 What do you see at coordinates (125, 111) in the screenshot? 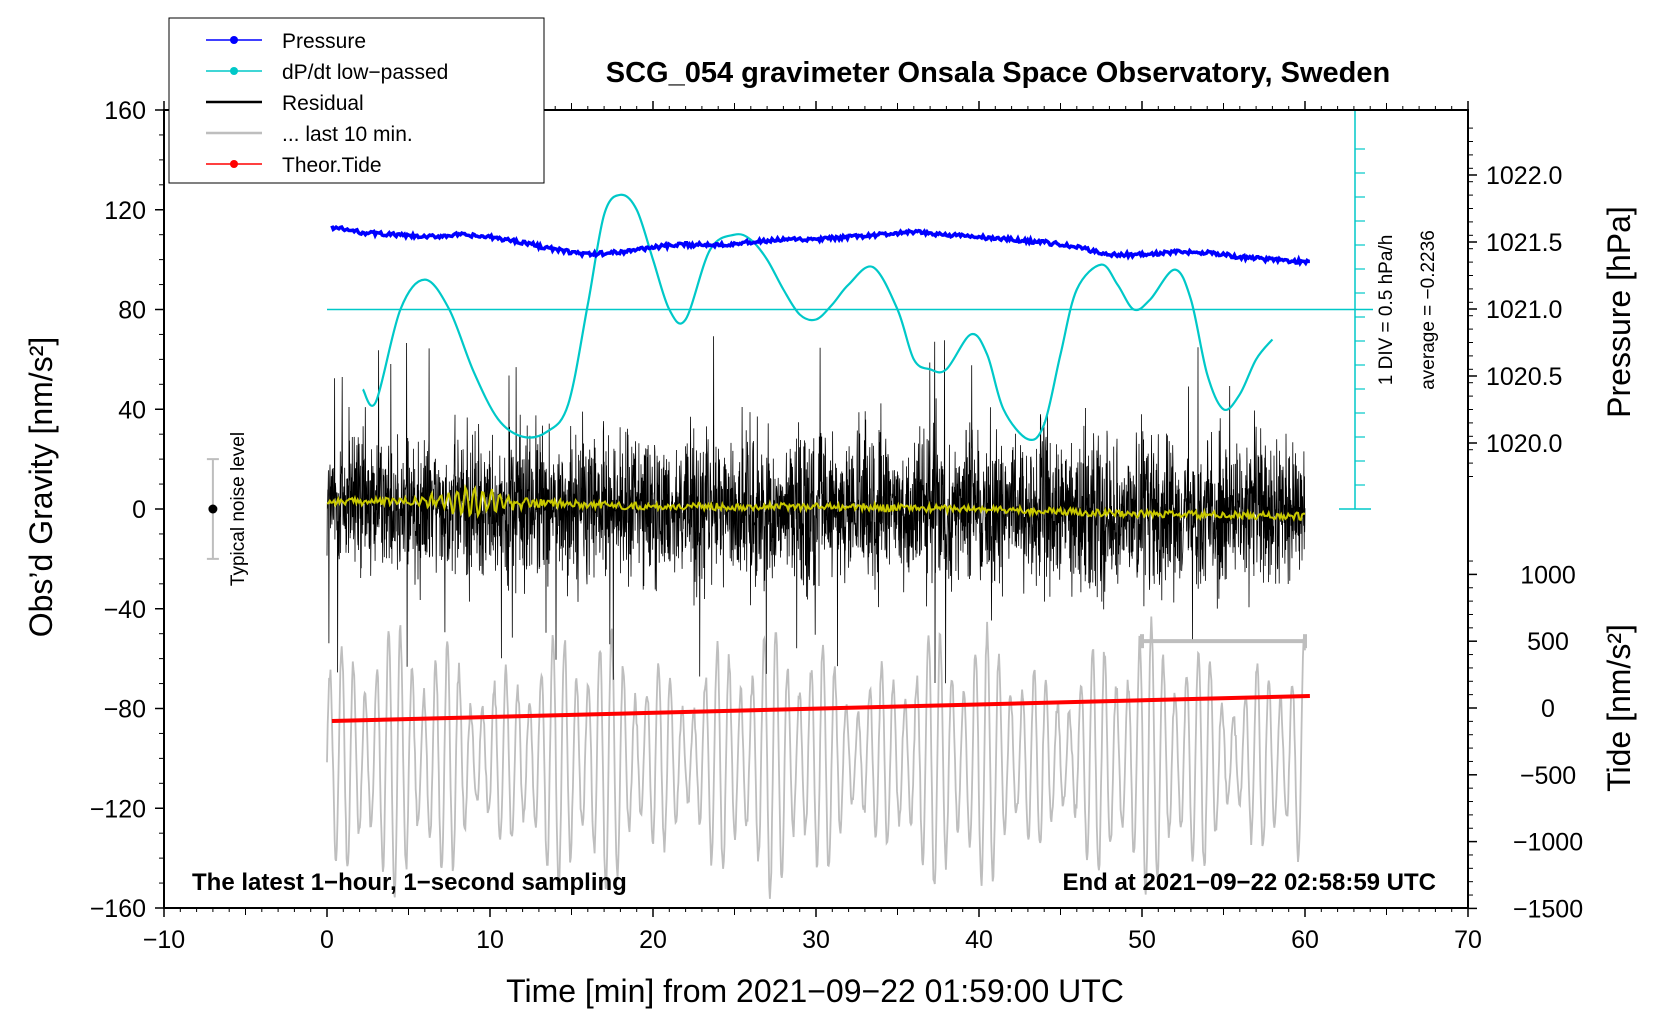
I see `y-tick-label: 160` at bounding box center [125, 111].